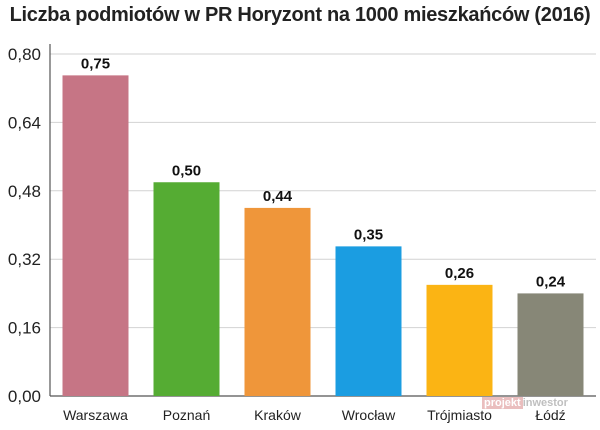 The image size is (600, 430). What do you see at coordinates (525, 403) in the screenshot?
I see `watermark-logo: projekt inwestor` at bounding box center [525, 403].